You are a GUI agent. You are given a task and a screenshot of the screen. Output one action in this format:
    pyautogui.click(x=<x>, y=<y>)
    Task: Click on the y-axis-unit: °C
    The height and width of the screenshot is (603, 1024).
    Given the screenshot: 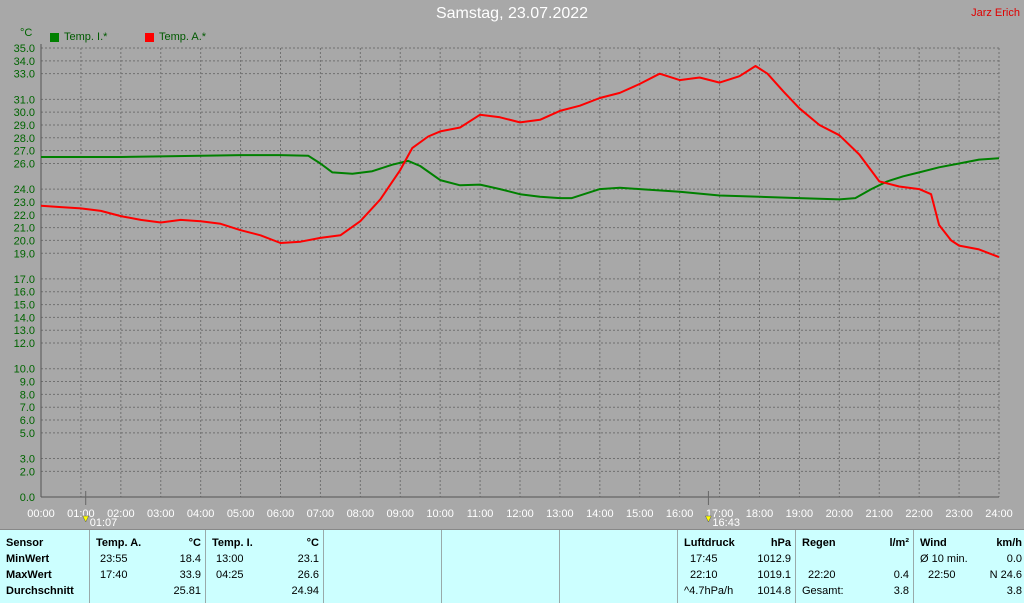 What is the action you would take?
    pyautogui.click(x=26, y=33)
    